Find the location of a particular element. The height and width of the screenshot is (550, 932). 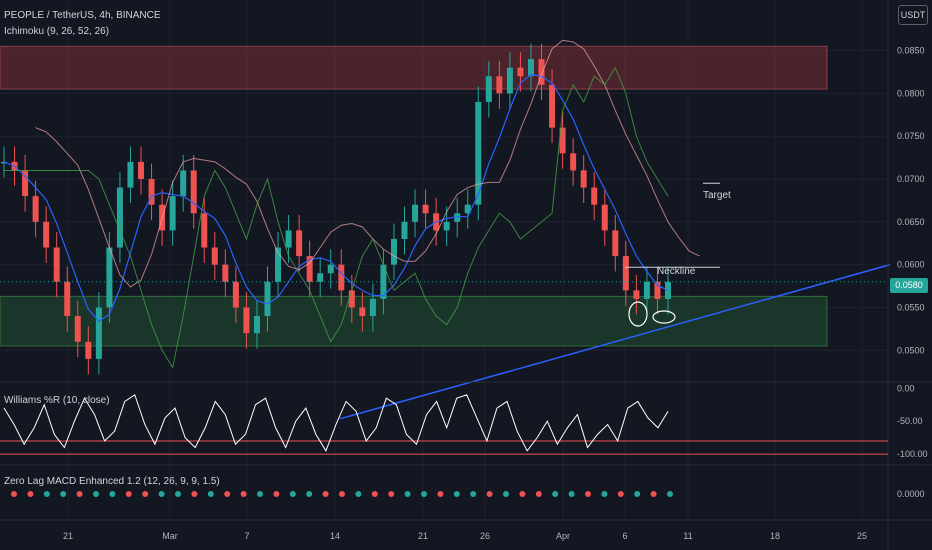

williams-line is located at coordinates (336, 423).